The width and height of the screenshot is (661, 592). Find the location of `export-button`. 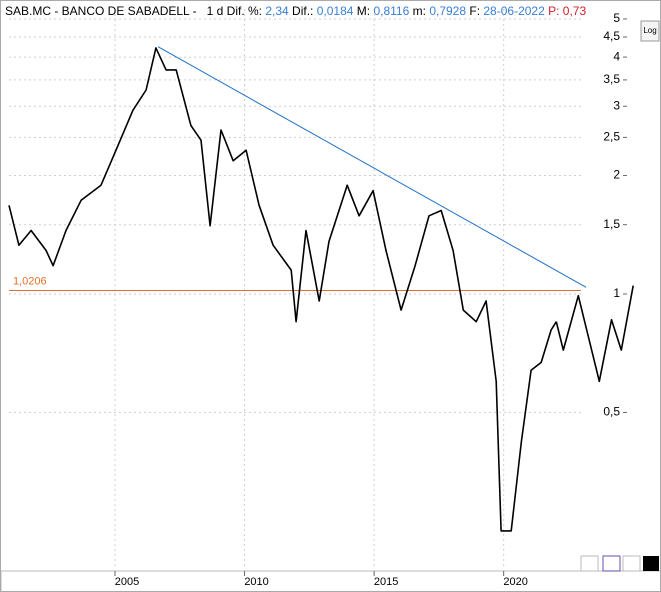

export-button is located at coordinates (631, 563).